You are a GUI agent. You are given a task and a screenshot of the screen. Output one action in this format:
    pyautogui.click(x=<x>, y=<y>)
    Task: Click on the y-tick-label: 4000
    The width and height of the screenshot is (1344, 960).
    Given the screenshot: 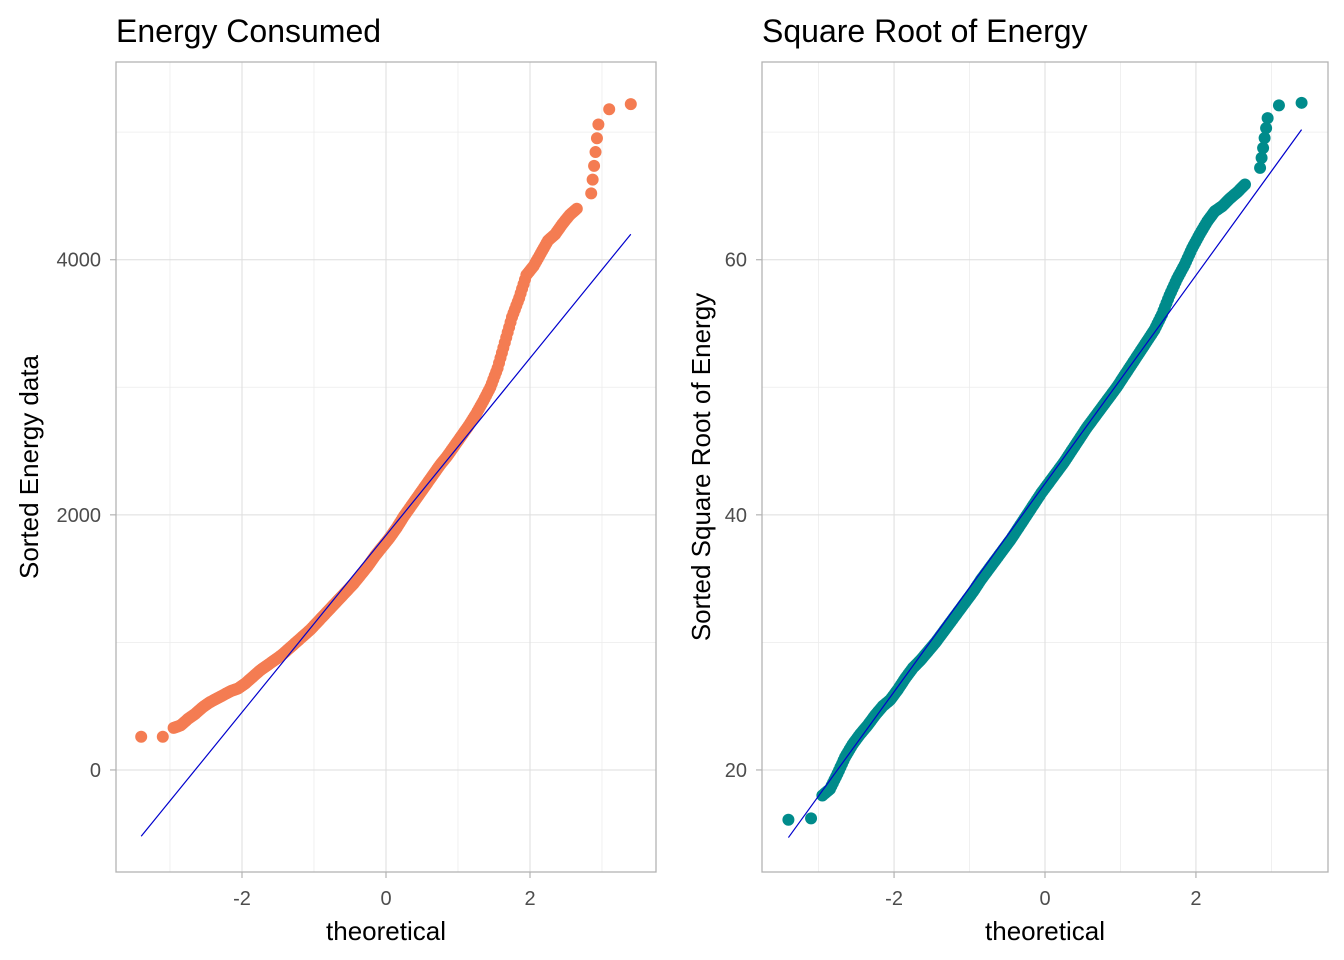 What is the action you would take?
    pyautogui.click(x=79, y=261)
    